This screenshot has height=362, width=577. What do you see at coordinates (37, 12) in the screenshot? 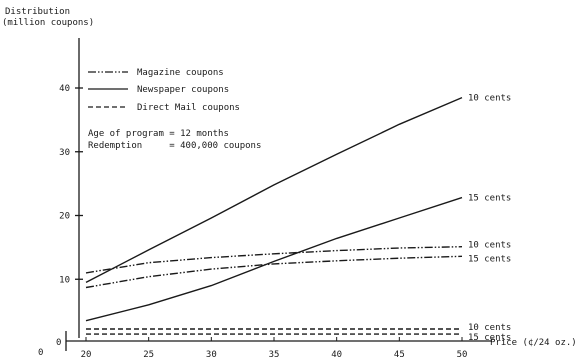
I see `y-axis-title-line-1: Distribution` at bounding box center [37, 12].